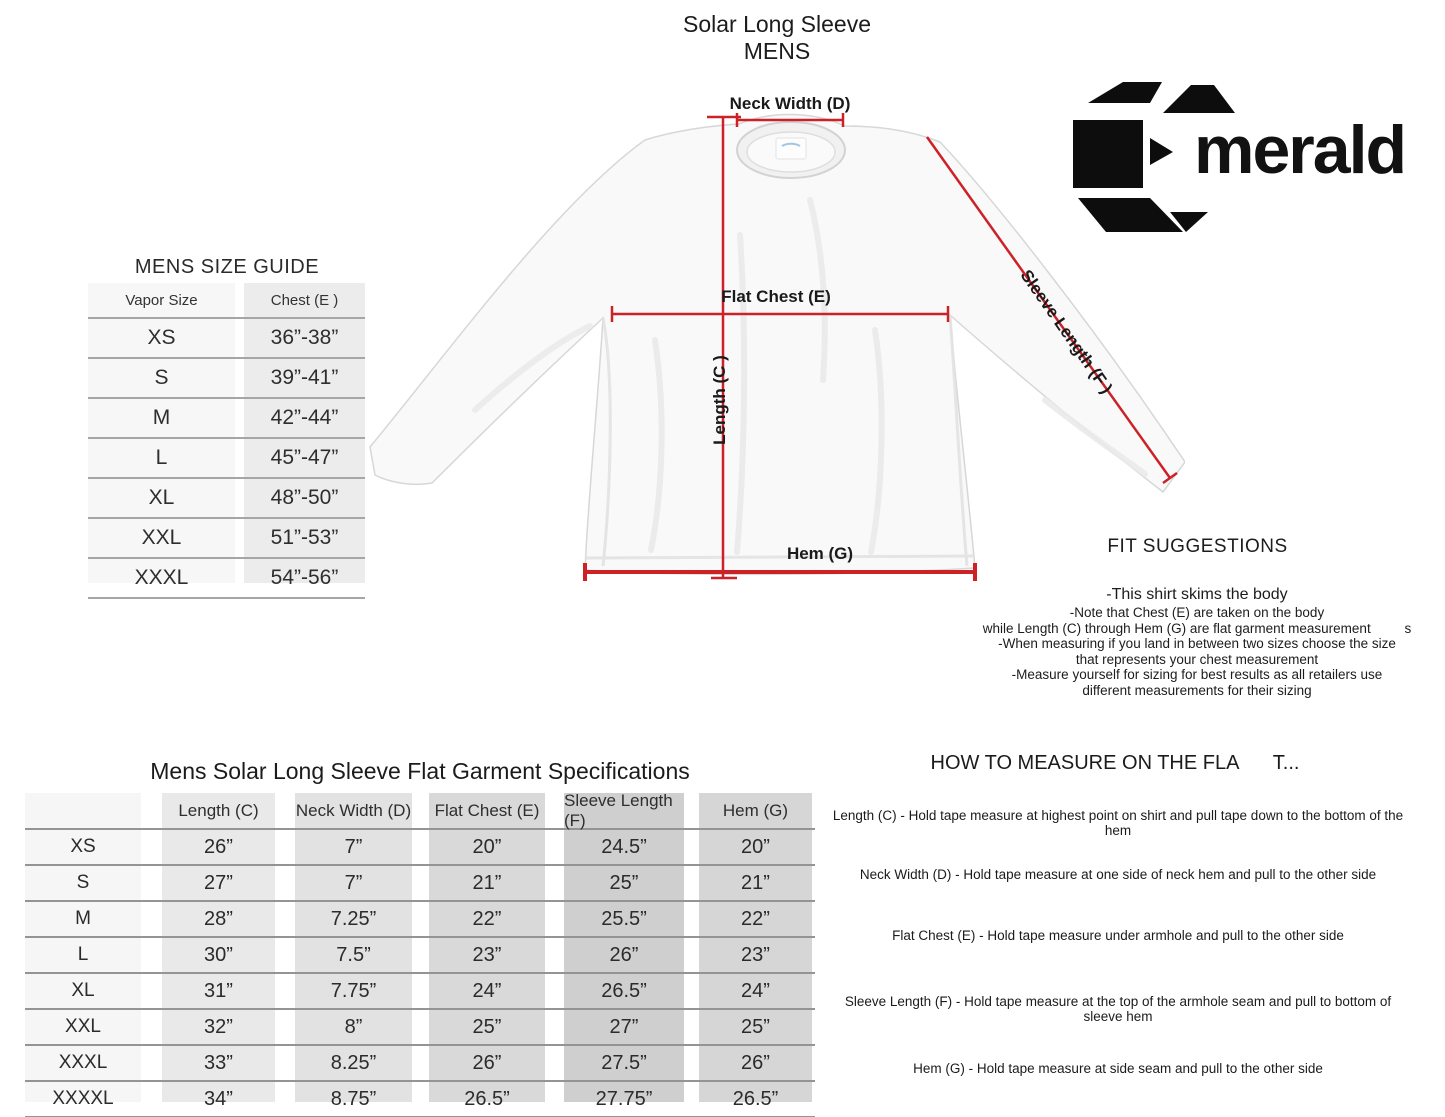 Image resolution: width=1445 pixels, height=1117 pixels. Describe the element at coordinates (755, 990) in the screenshot. I see `hem-cell: 24”` at that location.